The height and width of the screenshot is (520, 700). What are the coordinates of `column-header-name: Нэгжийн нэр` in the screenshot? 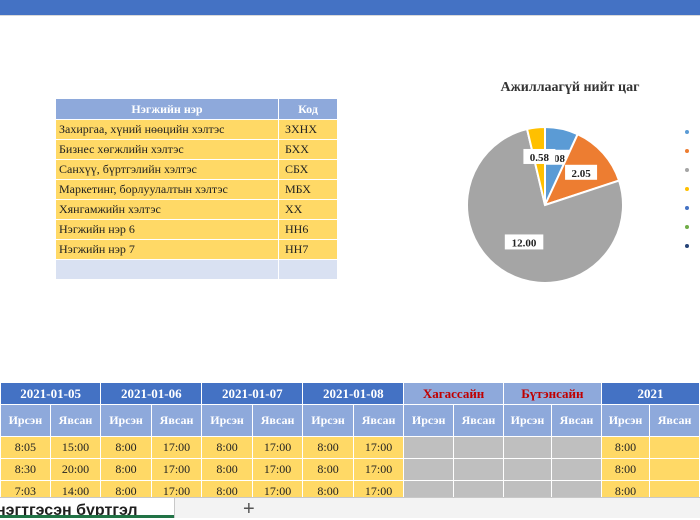 It's located at (167, 109).